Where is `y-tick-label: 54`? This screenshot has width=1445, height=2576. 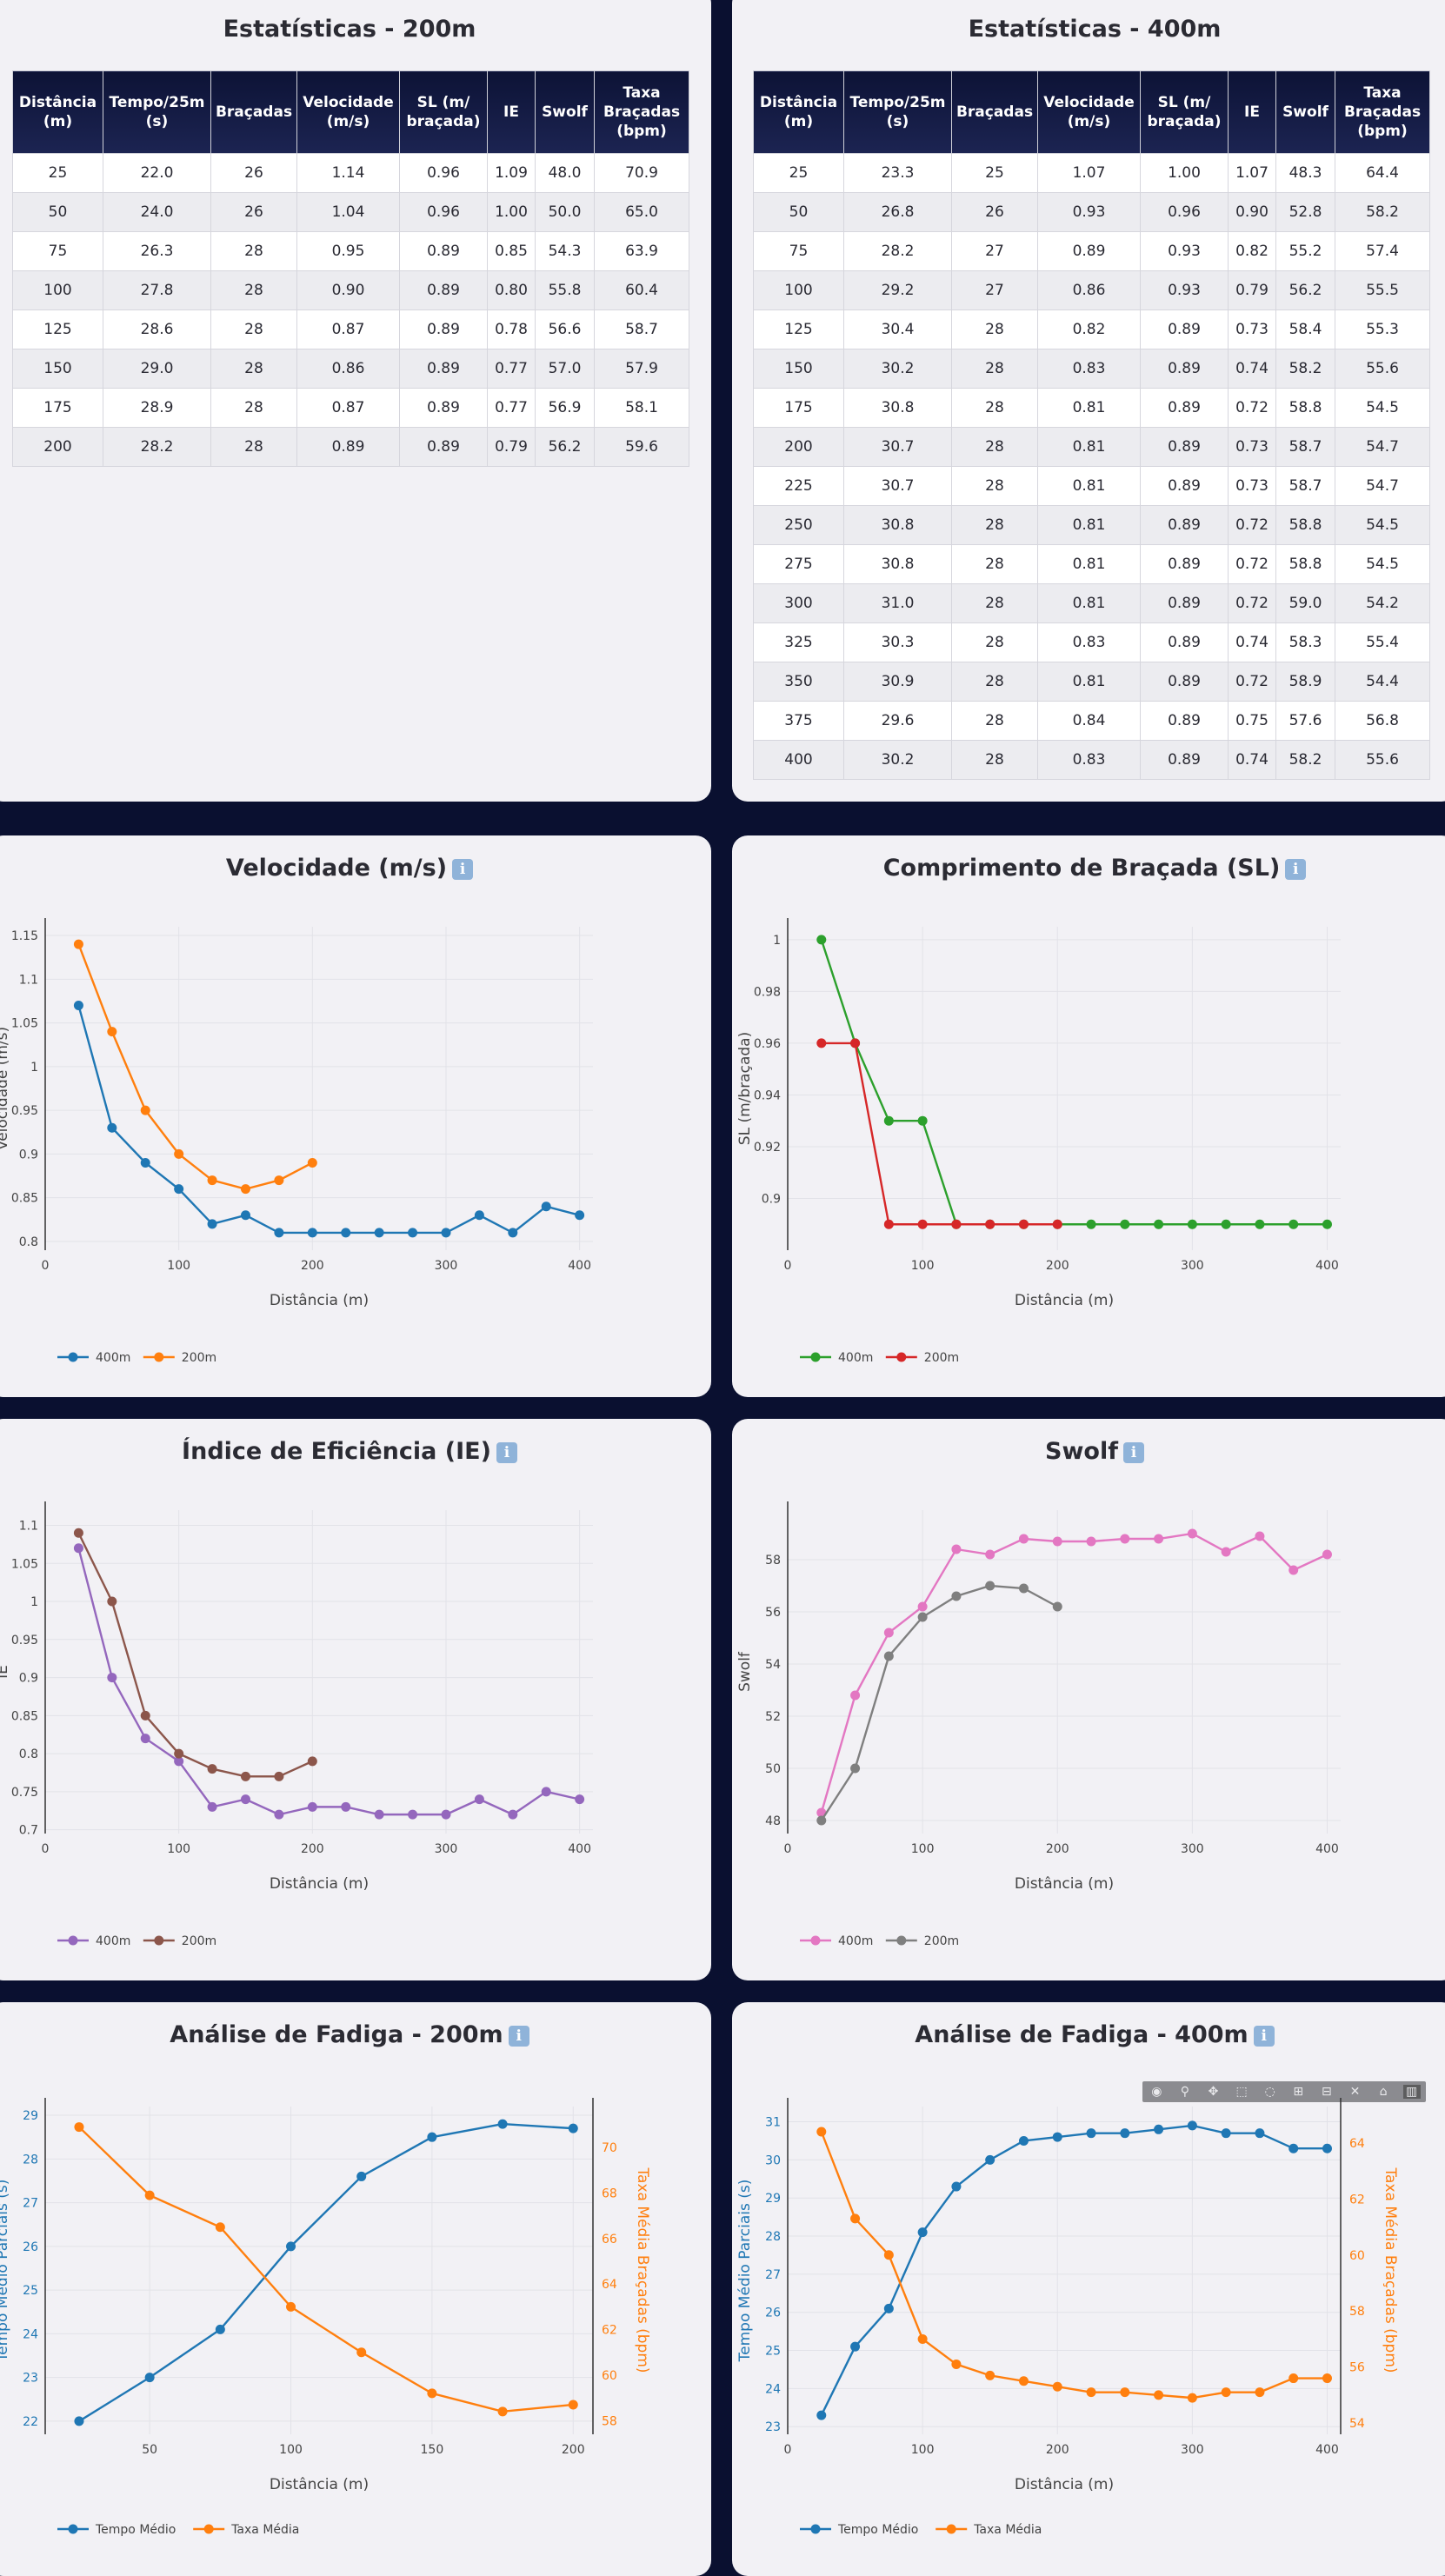
y-tick-label: 54 is located at coordinates (773, 1665).